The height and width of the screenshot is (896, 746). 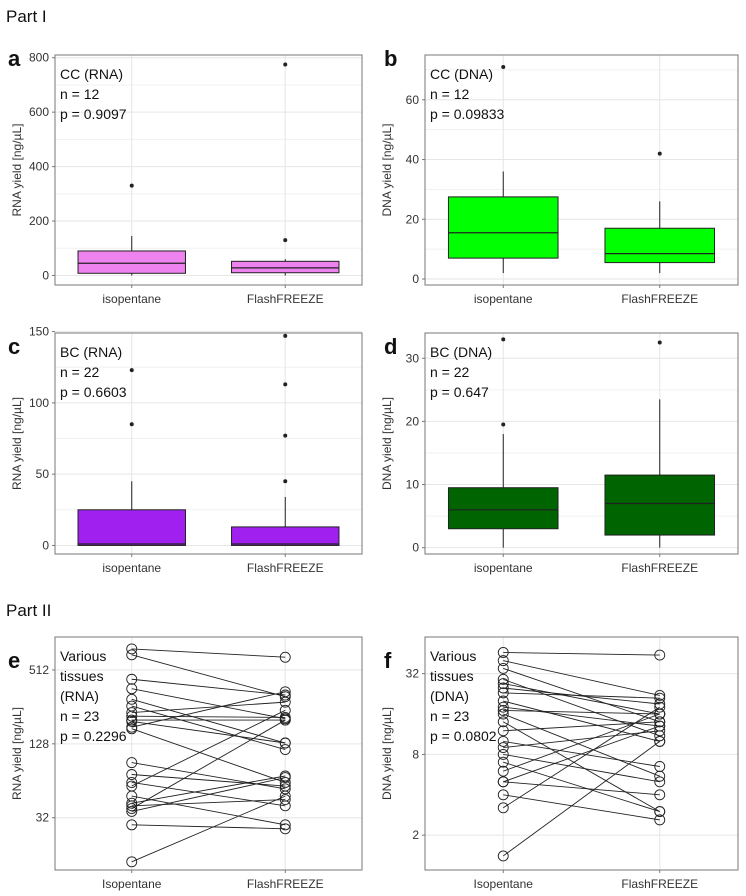 What do you see at coordinates (93, 114) in the screenshot?
I see `annotation-line: p = 0.9097` at bounding box center [93, 114].